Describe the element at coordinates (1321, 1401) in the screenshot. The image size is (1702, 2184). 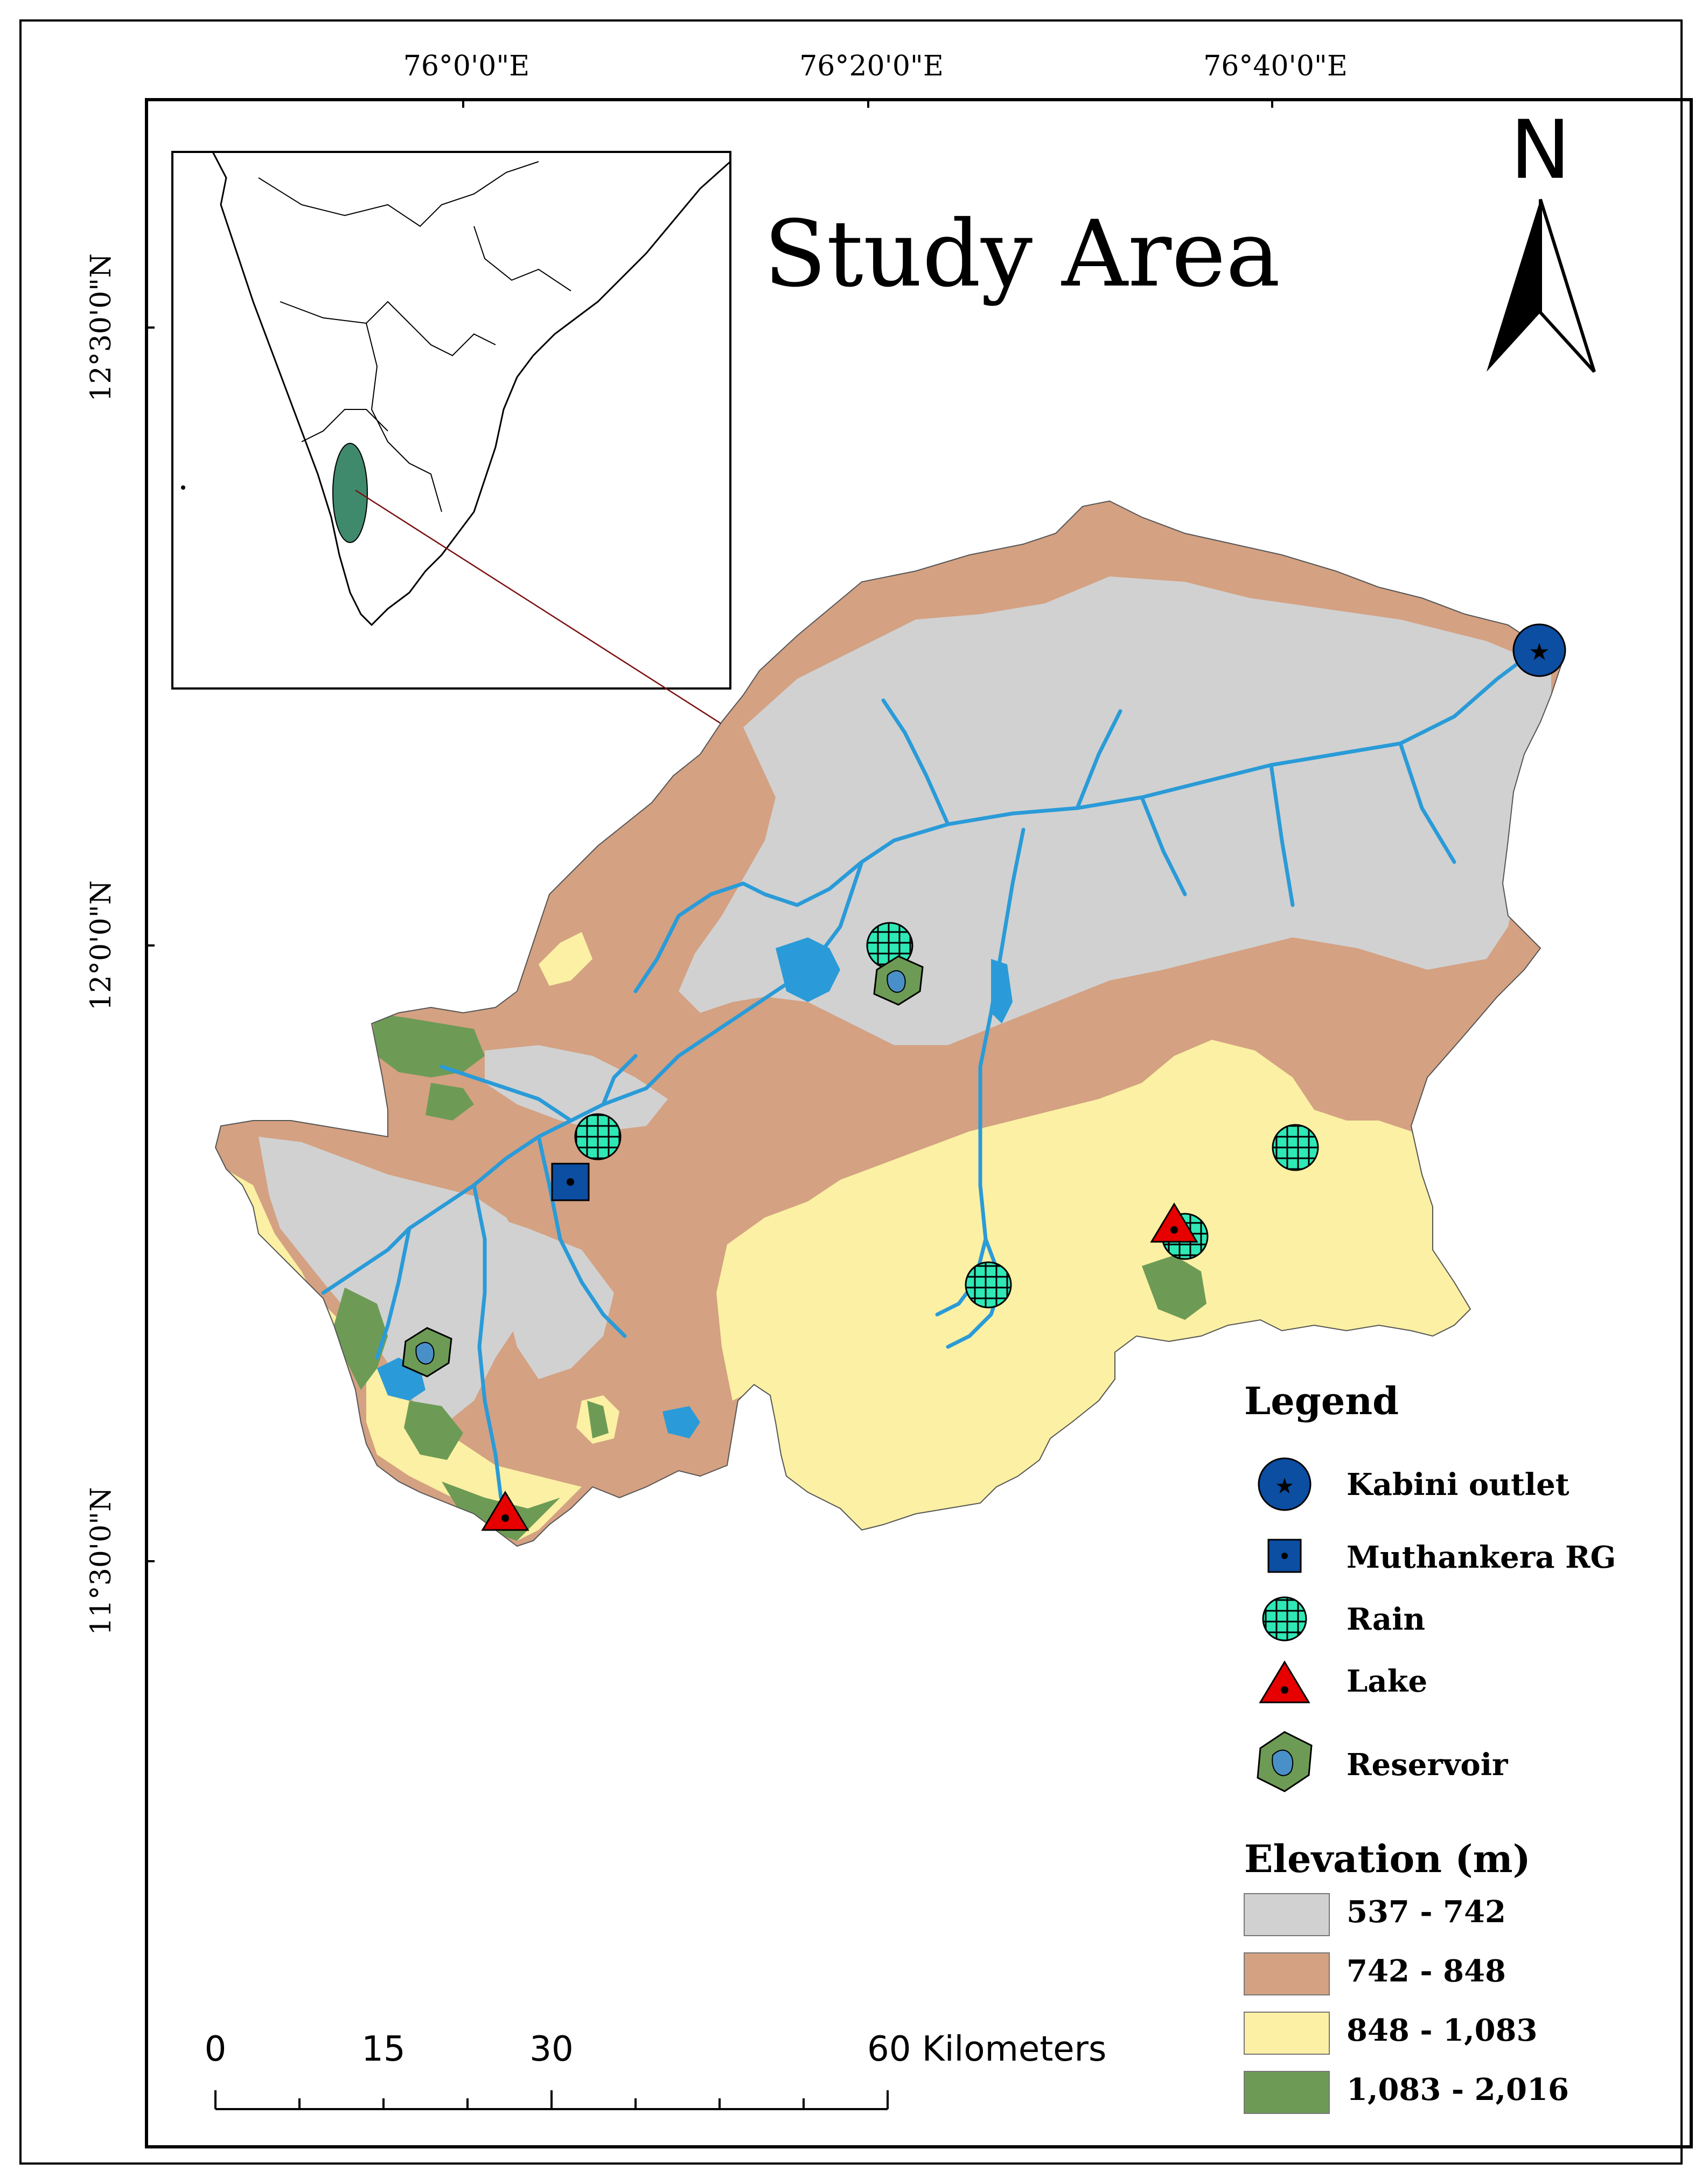
I see `legend-title: Legend` at that location.